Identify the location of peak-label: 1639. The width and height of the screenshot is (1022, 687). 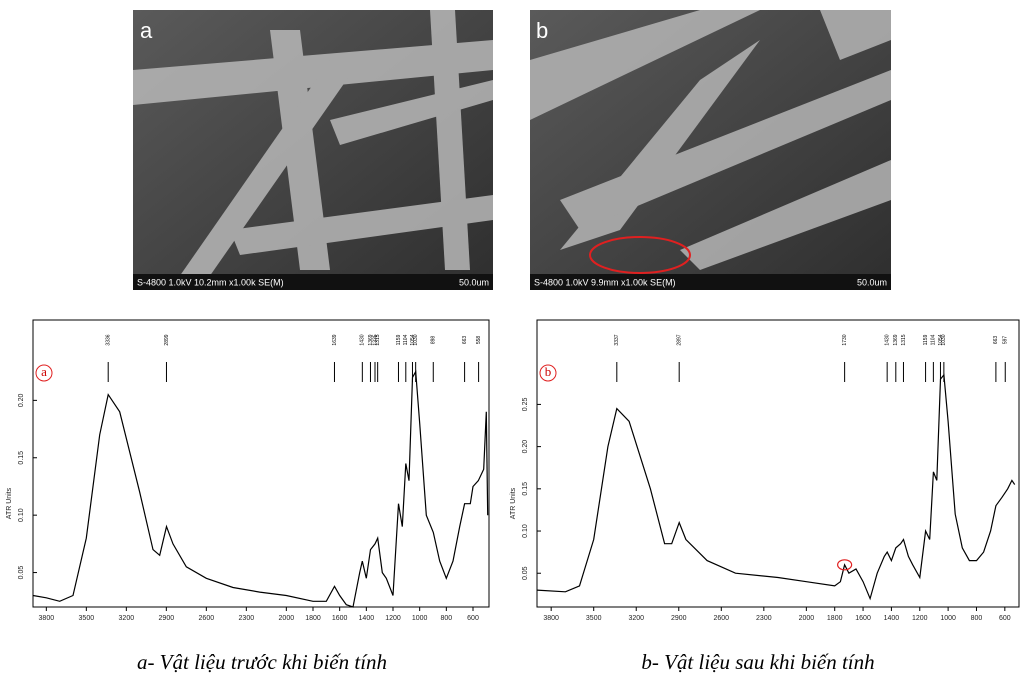
(335, 339).